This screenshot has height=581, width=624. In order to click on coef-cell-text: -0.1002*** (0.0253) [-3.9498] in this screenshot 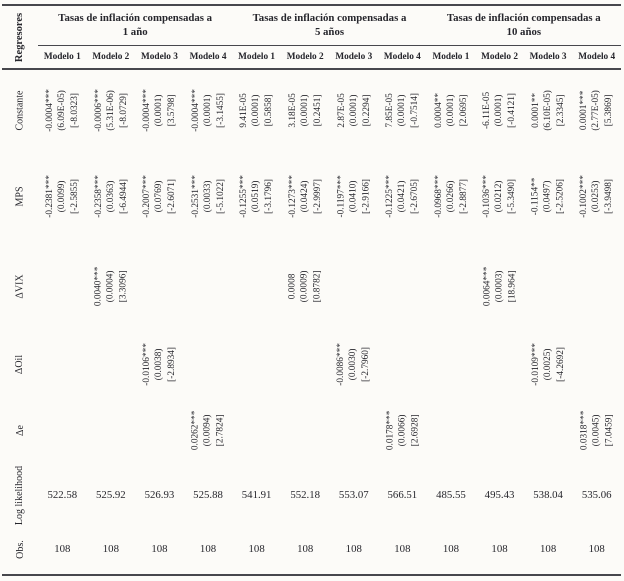, I will do `click(596, 196)`.